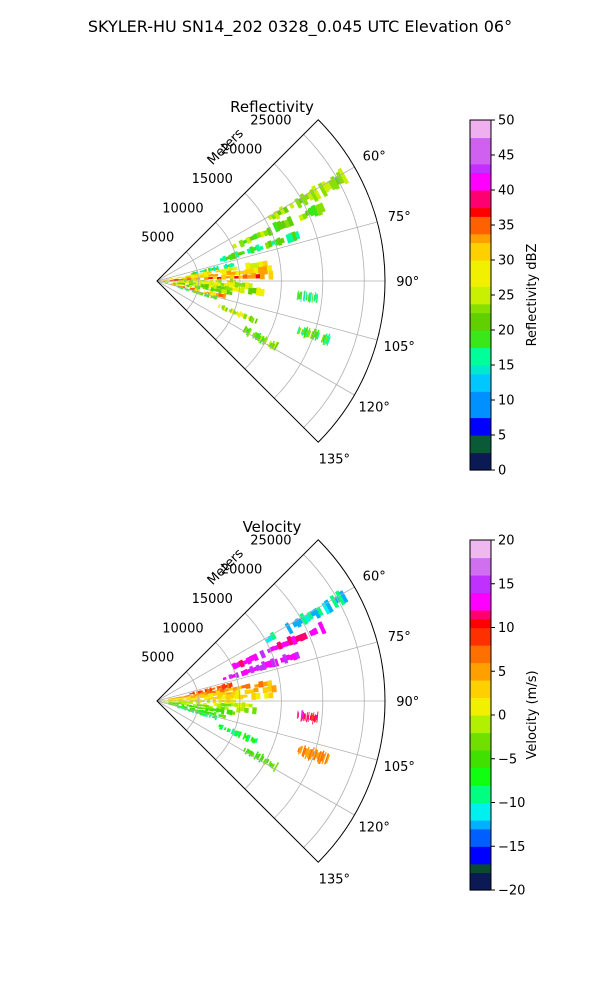  I want to click on reflectivity-title: Reflectivity, so click(272, 107).